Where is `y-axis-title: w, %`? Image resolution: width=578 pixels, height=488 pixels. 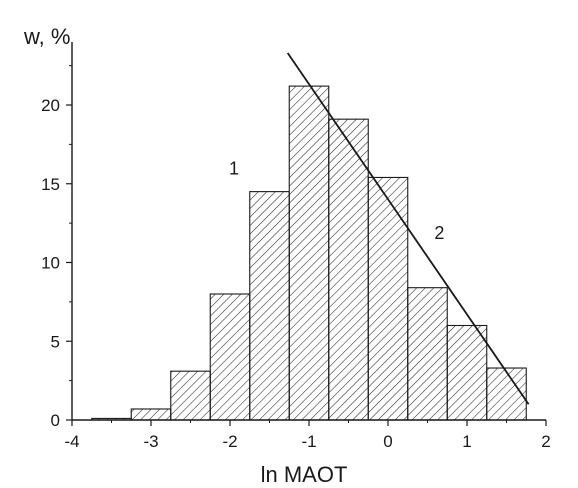 y-axis-title: w, % is located at coordinates (46, 36).